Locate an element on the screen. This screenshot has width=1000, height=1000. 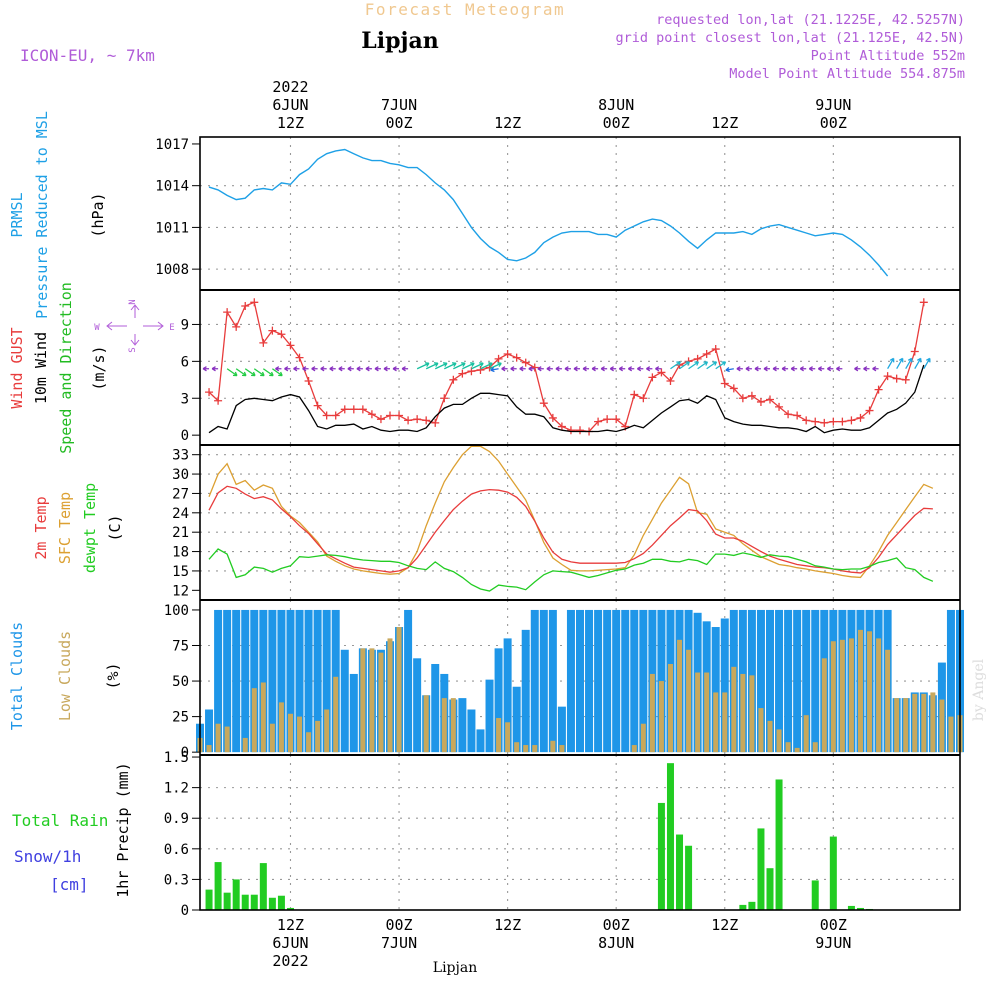
temp-tick-label: 21 is located at coordinates (180, 533).